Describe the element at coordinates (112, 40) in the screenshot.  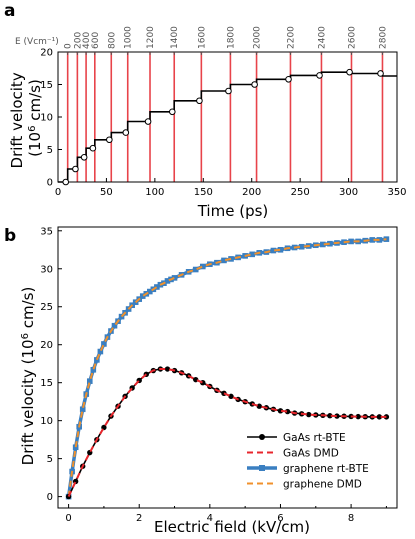
I see `top-tick-label: 800` at that location.